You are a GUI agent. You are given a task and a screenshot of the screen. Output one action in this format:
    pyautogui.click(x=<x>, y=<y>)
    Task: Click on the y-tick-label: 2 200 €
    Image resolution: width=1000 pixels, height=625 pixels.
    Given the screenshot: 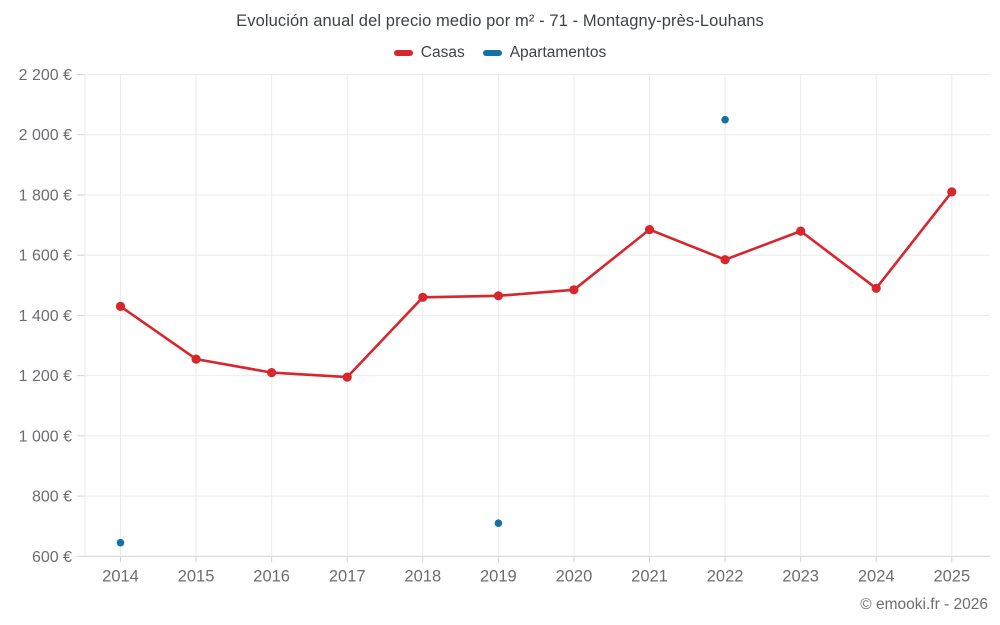 What is the action you would take?
    pyautogui.click(x=45, y=75)
    